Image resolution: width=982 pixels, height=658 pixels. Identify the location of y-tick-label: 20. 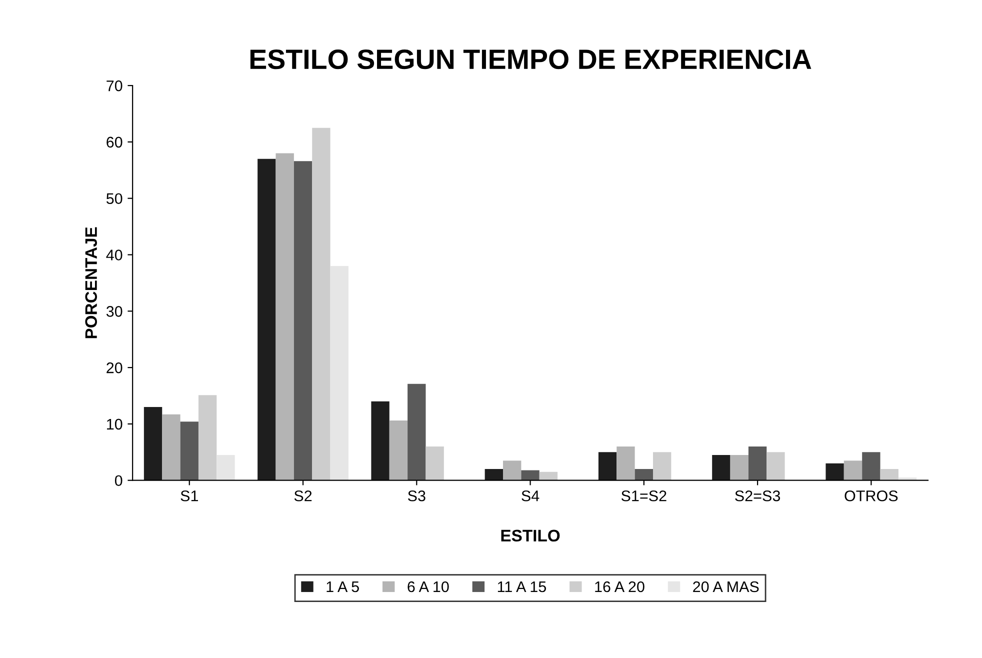
(114, 368).